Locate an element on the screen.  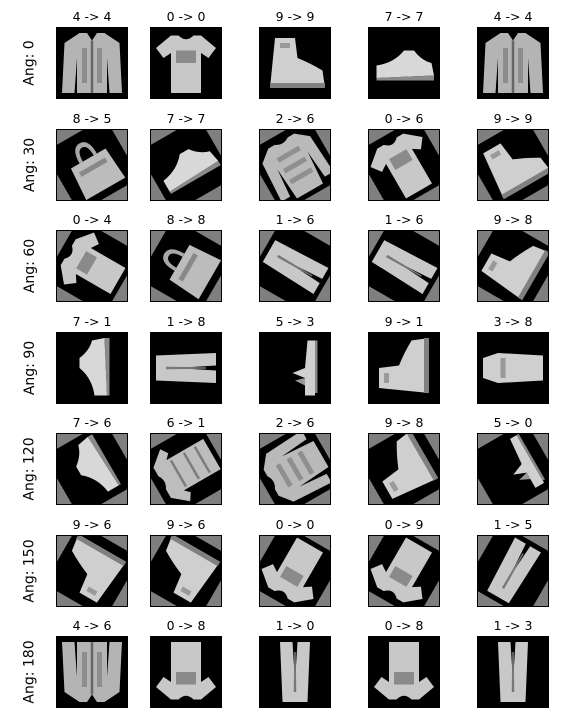
prediction-title: 7 -> 1 is located at coordinates (92, 321).